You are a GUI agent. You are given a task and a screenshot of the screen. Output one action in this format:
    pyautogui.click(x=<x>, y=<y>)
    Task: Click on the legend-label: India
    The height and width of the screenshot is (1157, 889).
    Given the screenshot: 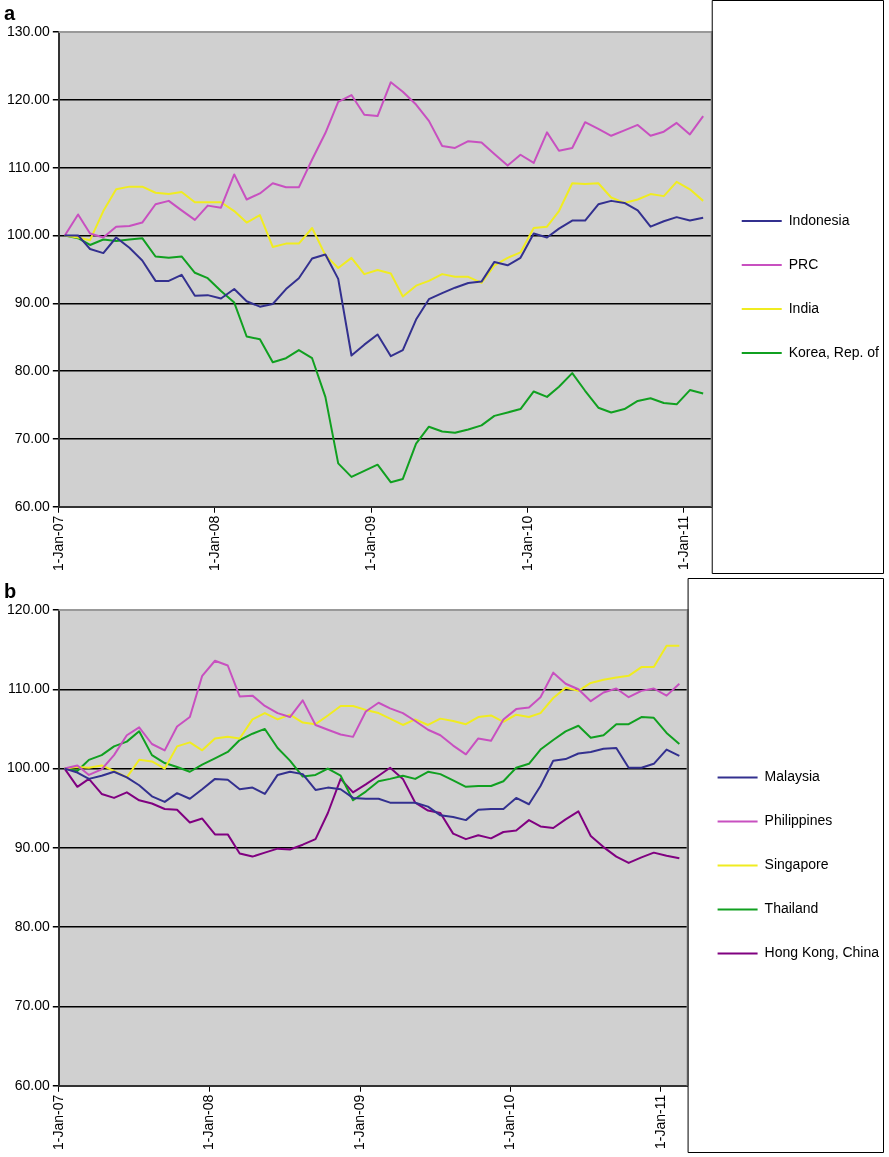 What is the action you would take?
    pyautogui.click(x=804, y=307)
    